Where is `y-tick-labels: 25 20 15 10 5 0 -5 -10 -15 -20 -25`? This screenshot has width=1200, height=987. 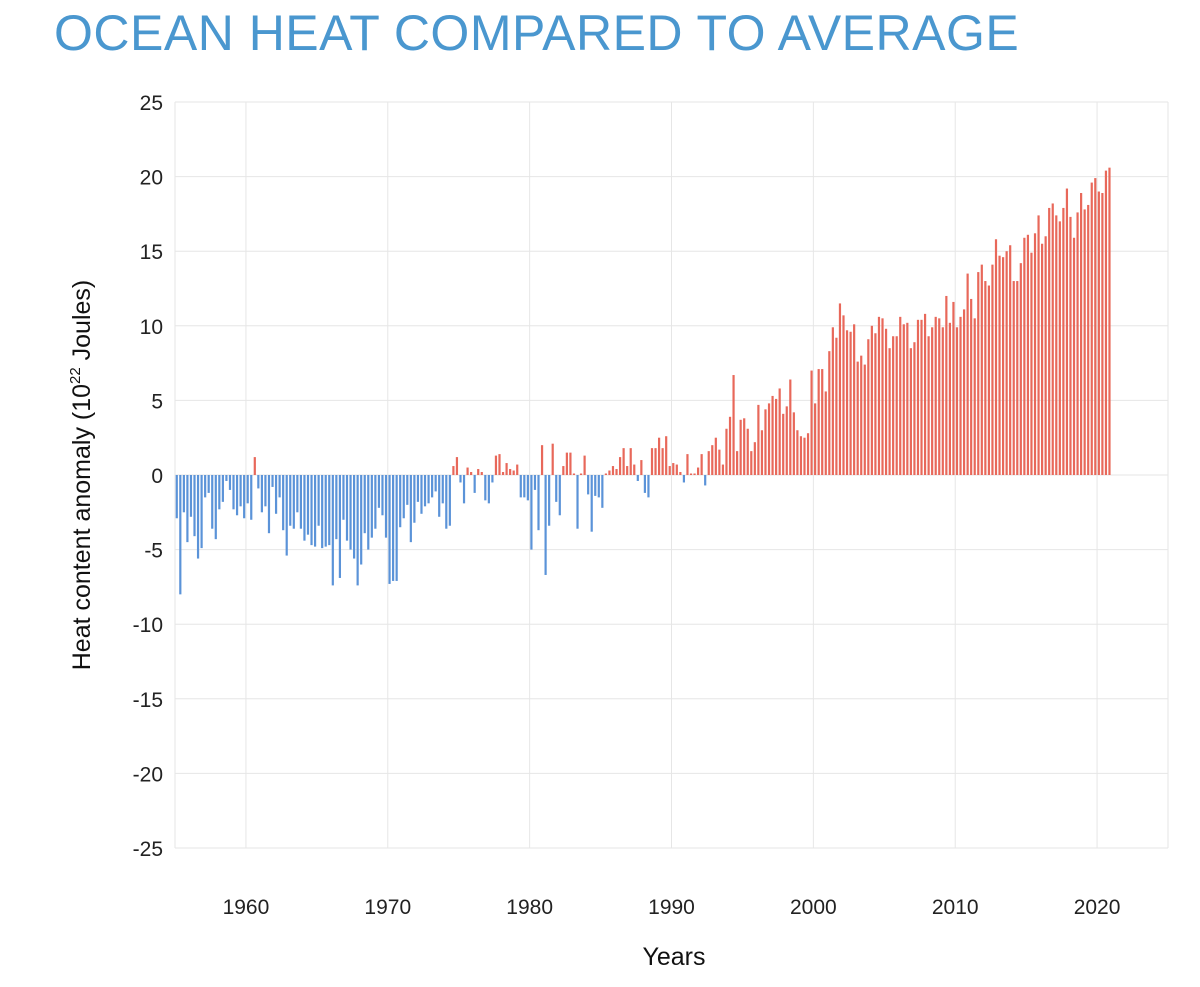
y-tick-labels: 25 20 15 10 5 0 -5 -10 -15 -20 -25 is located at coordinates (148, 476).